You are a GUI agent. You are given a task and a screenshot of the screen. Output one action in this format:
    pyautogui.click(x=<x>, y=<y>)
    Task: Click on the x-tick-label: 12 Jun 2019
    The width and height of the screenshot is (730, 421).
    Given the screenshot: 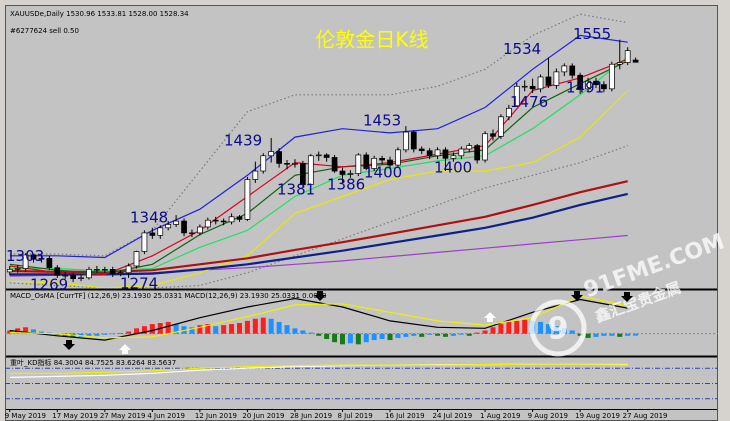 What is the action you would take?
    pyautogui.click(x=216, y=416)
    